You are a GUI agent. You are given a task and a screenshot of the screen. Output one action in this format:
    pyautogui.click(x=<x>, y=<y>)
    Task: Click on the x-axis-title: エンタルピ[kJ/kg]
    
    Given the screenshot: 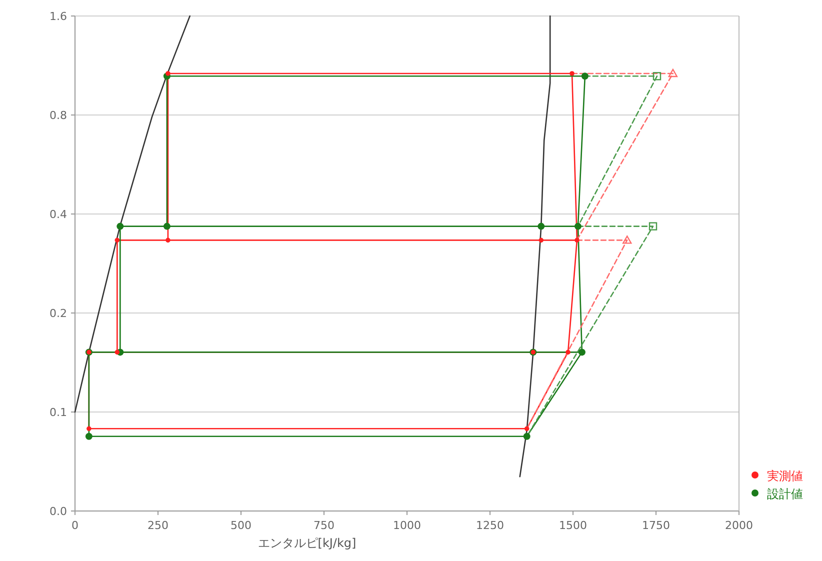 What is the action you would take?
    pyautogui.click(x=307, y=543)
    